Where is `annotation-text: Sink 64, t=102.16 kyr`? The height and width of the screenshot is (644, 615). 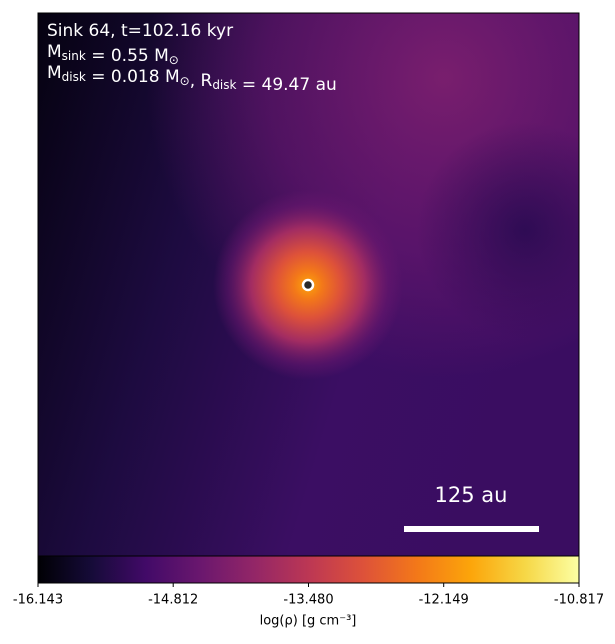 annotation-text: Sink 64, t=102.16 kyr is located at coordinates (140, 31).